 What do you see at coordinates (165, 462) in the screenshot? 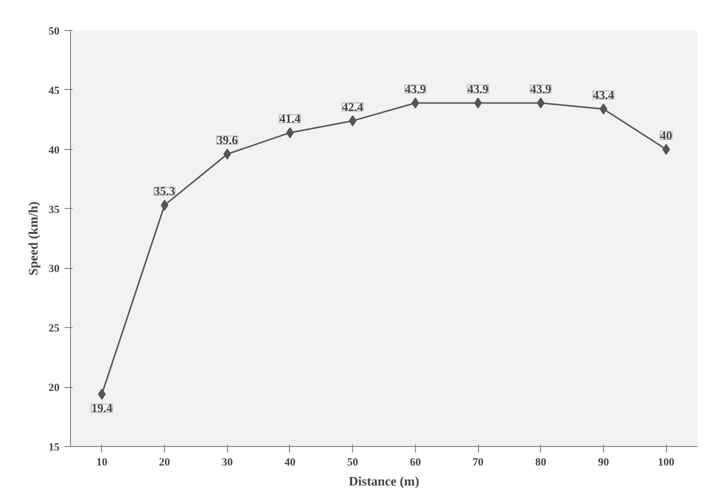
I see `x-tick-label: 20` at bounding box center [165, 462].